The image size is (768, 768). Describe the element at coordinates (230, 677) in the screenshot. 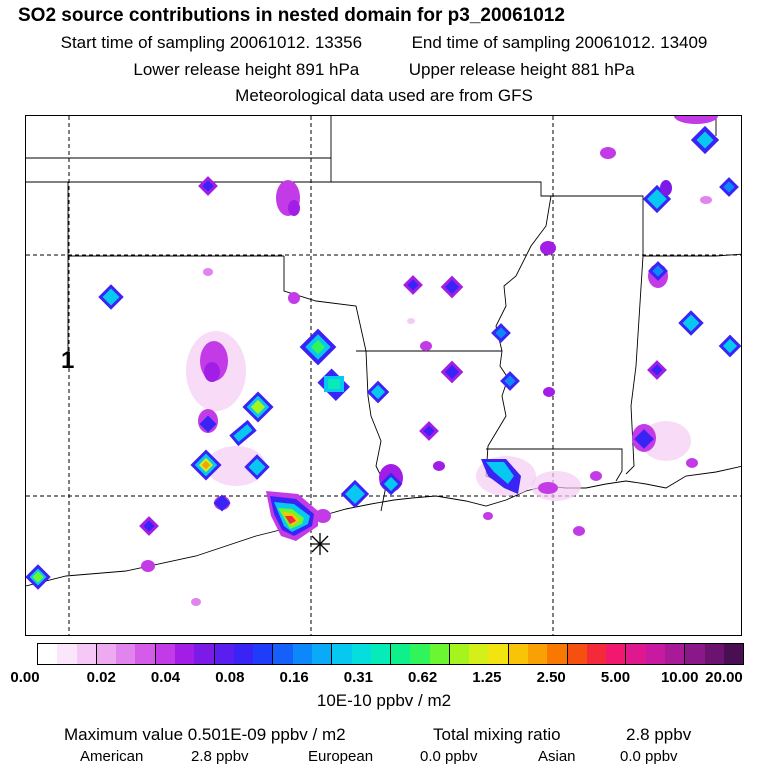

I see `color-scale-tick: 0.08` at that location.